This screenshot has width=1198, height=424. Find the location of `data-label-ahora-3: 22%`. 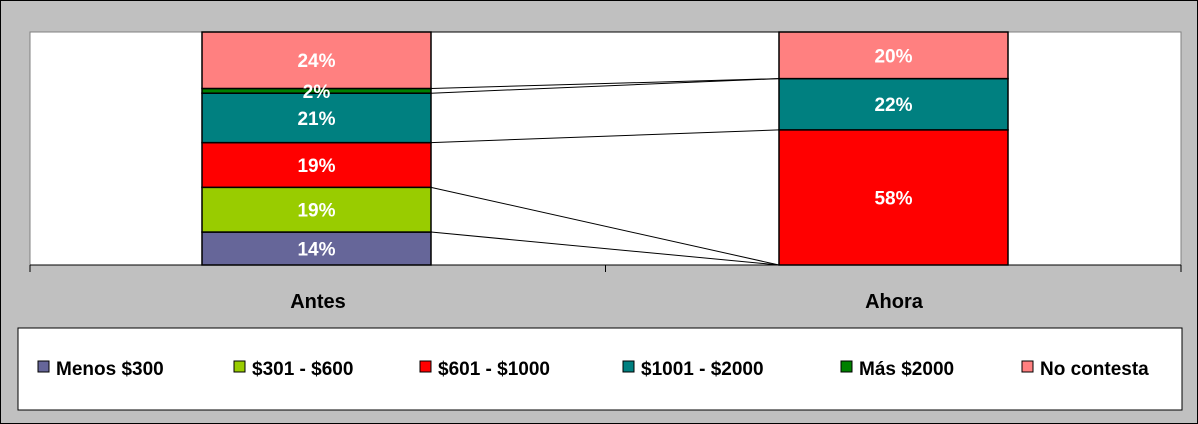

data-label-ahora-3: 22% is located at coordinates (893, 105).